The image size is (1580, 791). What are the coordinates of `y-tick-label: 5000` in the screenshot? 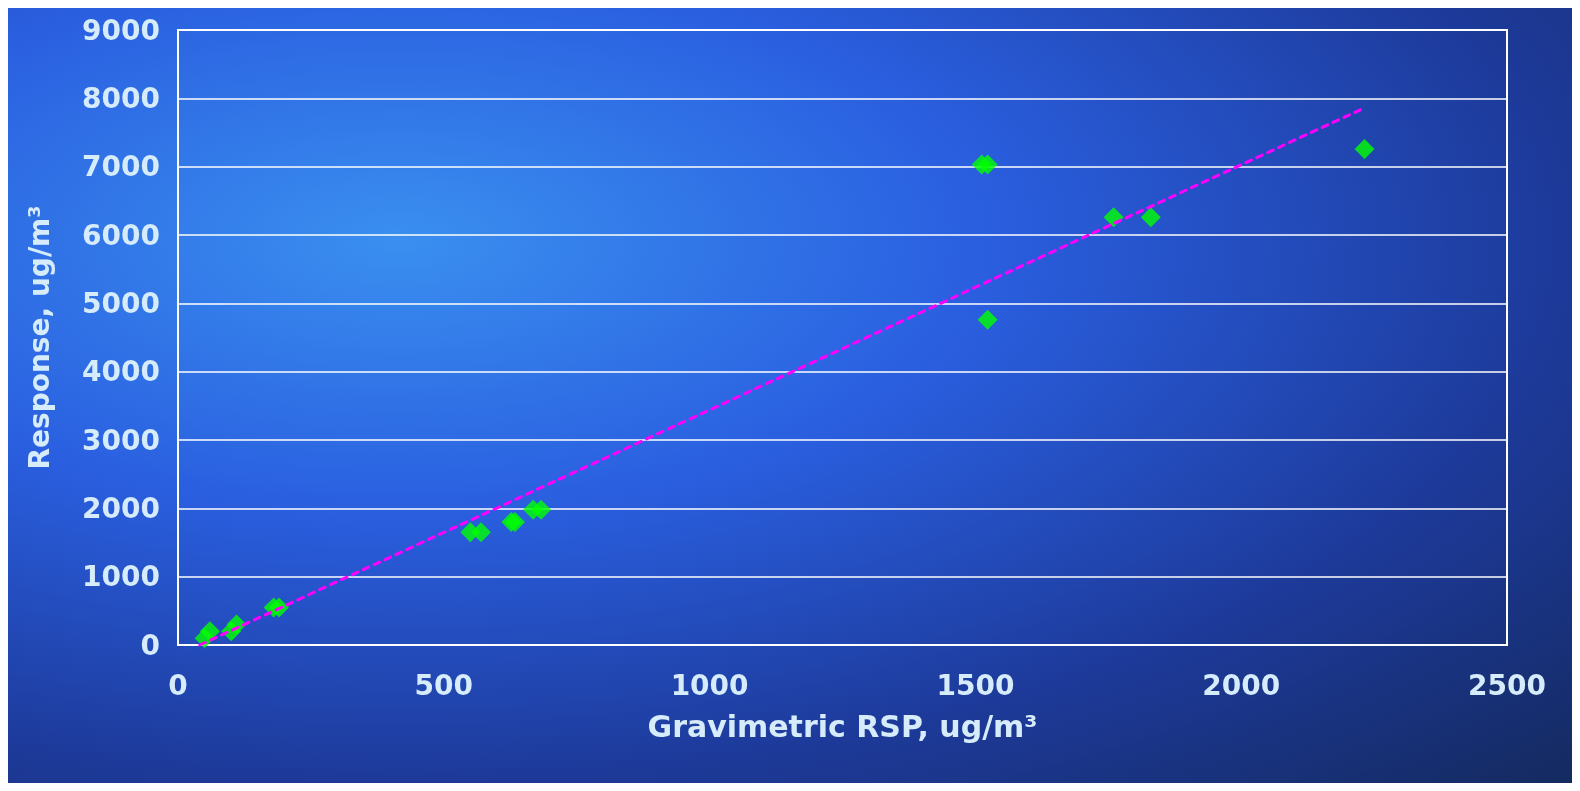 It's located at (121, 303).